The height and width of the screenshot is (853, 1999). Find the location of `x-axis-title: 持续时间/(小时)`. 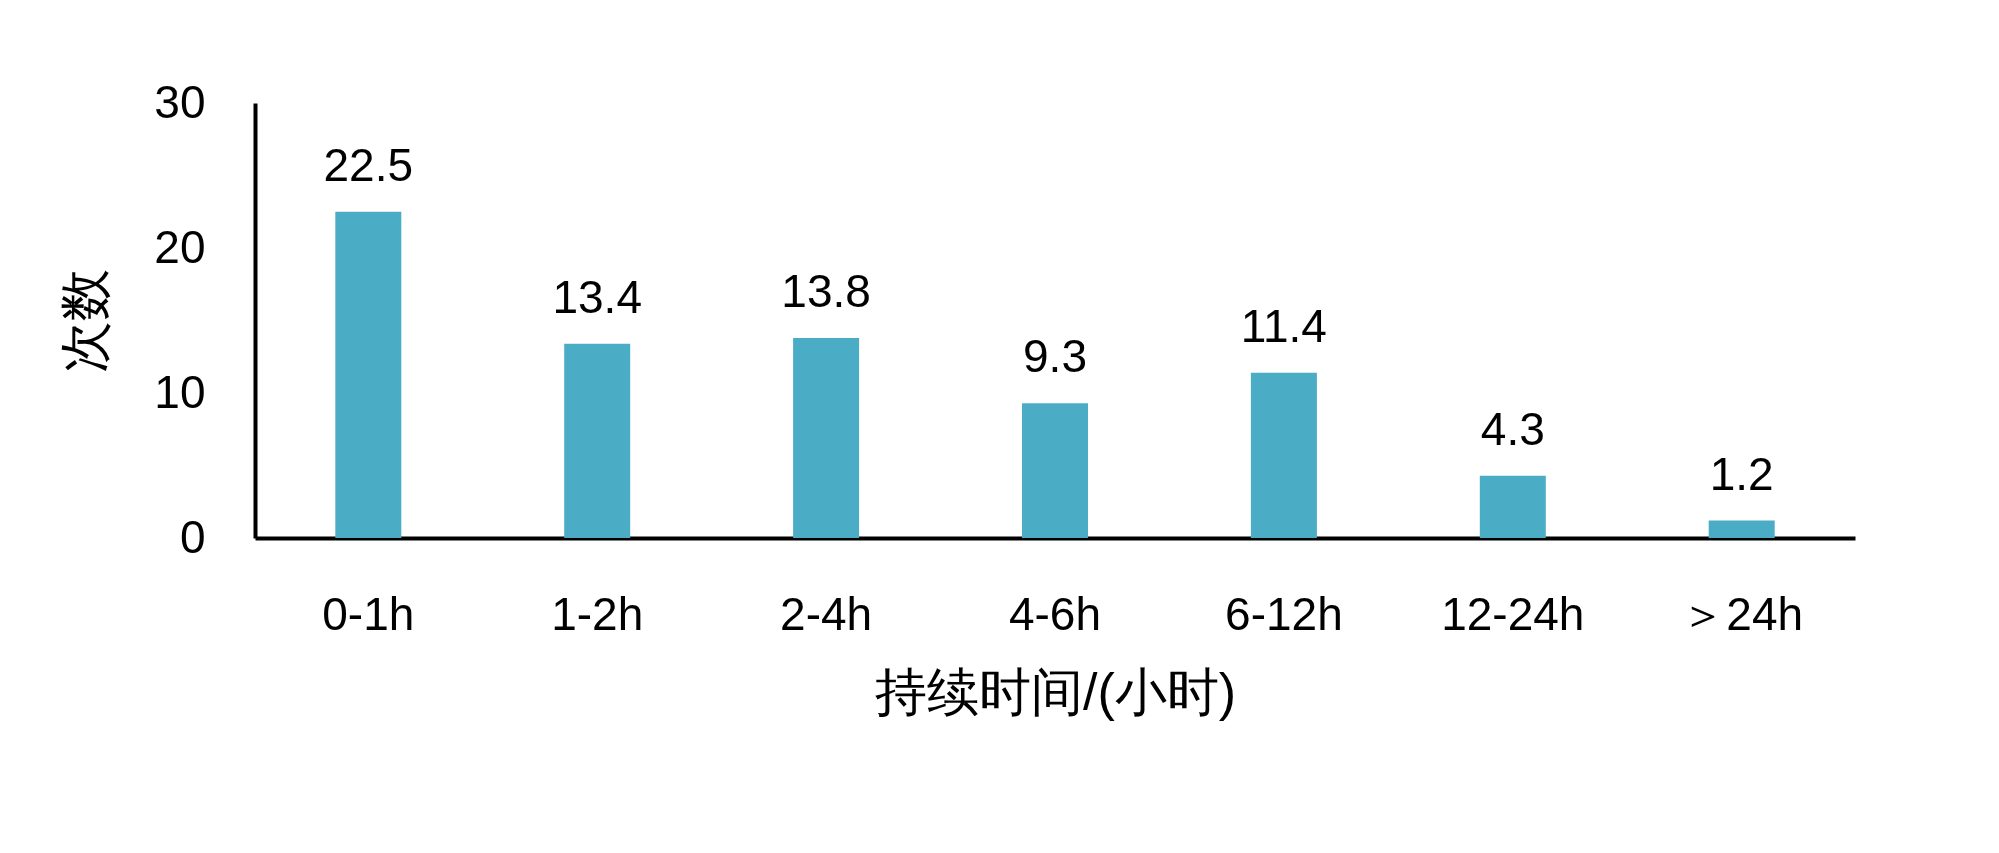

x-axis-title: 持续时间/(小时) is located at coordinates (1055, 691).